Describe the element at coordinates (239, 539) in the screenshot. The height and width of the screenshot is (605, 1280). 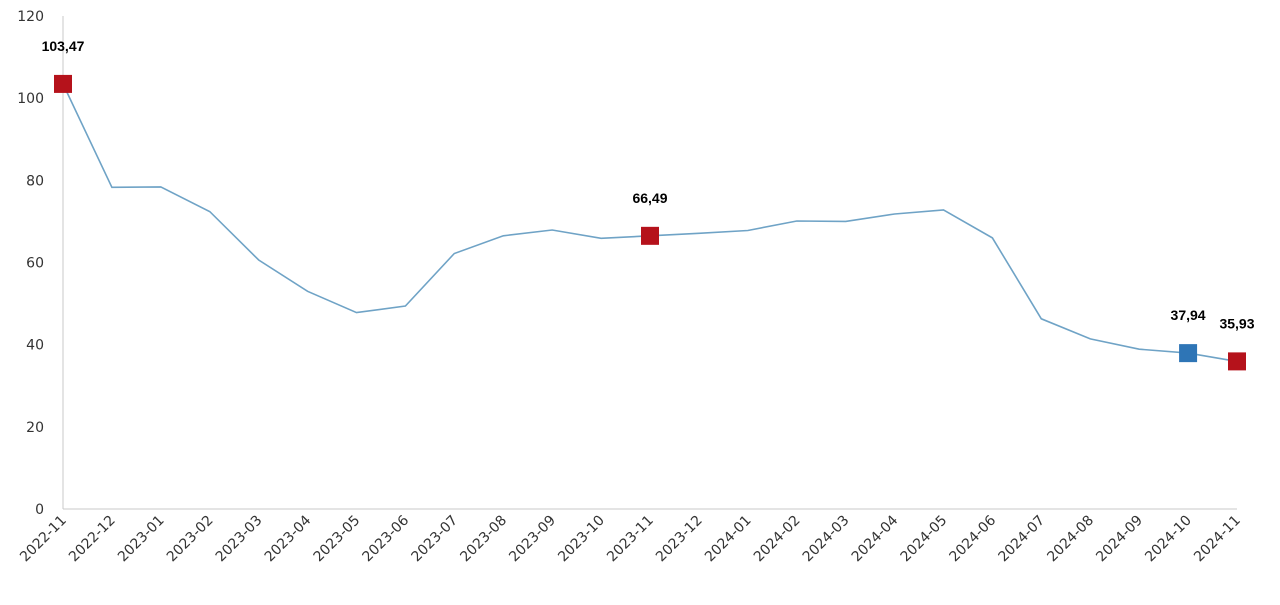
I see `x-tick-label: 2023-03` at that location.